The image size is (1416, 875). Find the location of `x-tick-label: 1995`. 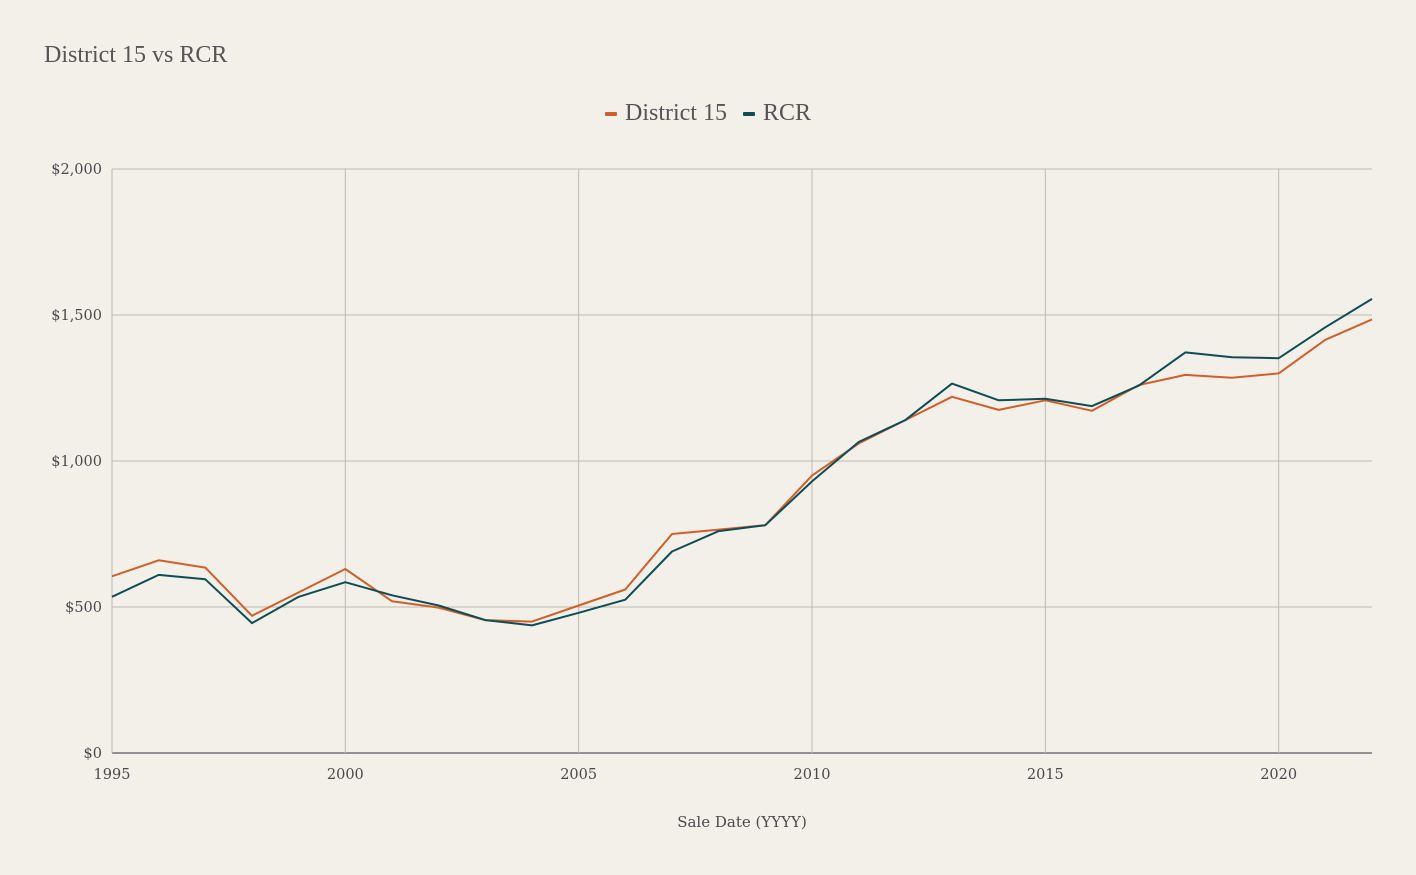

x-tick-label: 1995 is located at coordinates (112, 775).